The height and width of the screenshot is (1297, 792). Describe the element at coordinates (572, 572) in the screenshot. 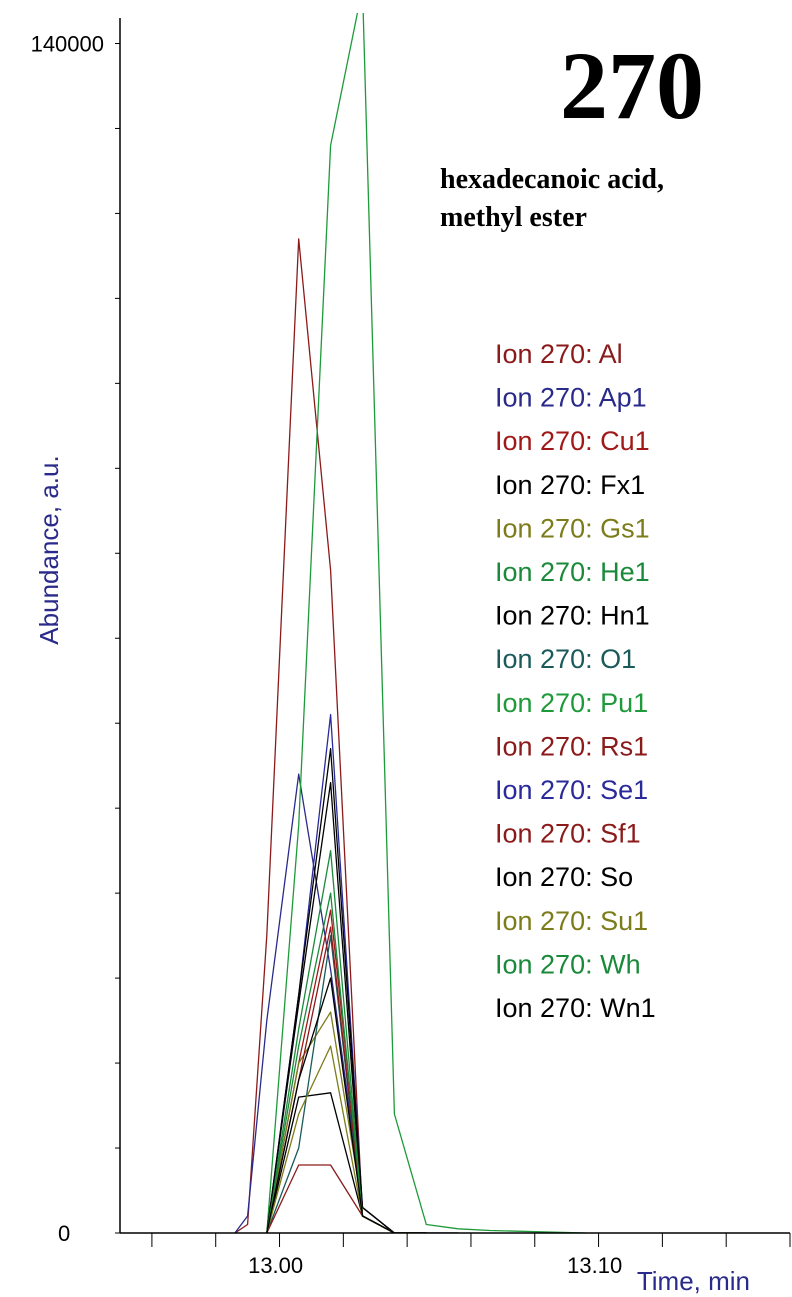

I see `legend-entry-5: Ion 270: He1` at that location.